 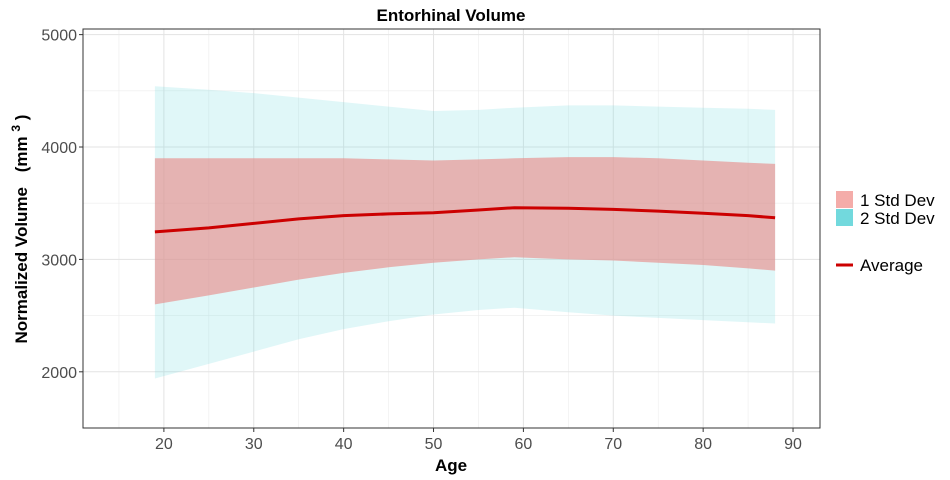 I want to click on y-axis-title-unit-exponent: 3, so click(x=16, y=128).